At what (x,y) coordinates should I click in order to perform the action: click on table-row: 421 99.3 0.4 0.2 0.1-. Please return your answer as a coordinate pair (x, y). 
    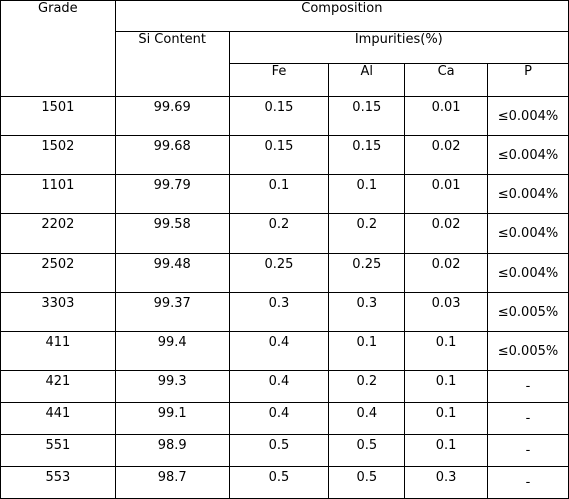
    Looking at the image, I should click on (284, 386).